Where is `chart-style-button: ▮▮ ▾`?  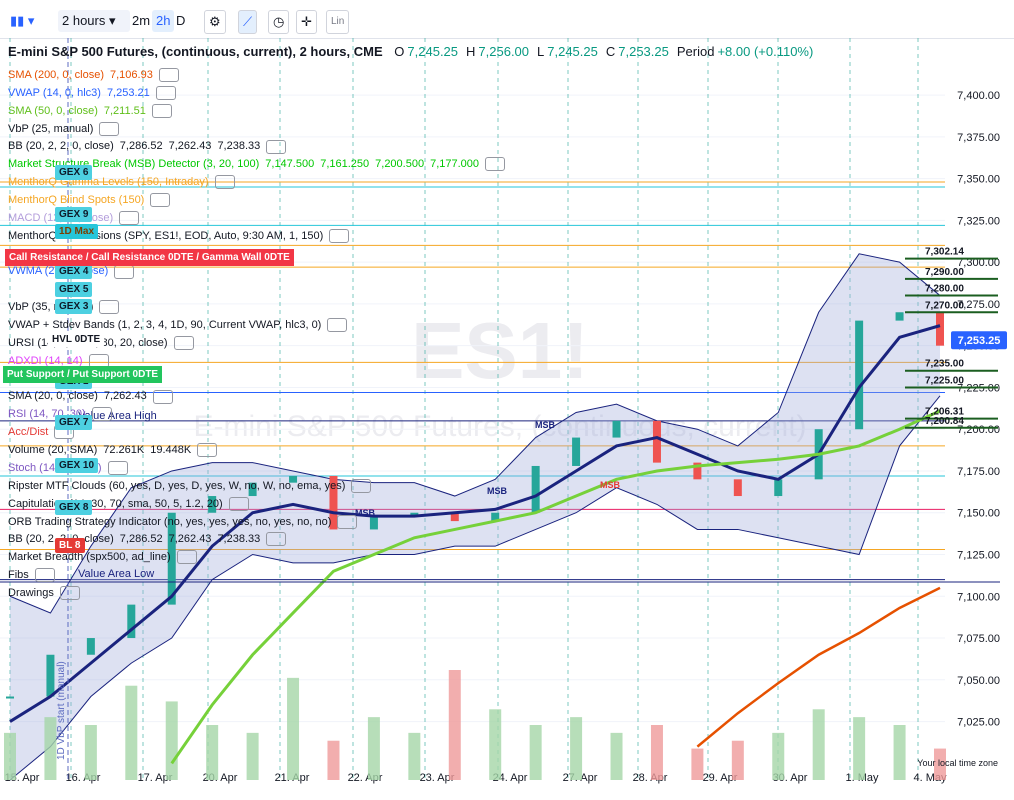
chart-style-button: ▮▮ ▾ is located at coordinates (22, 20).